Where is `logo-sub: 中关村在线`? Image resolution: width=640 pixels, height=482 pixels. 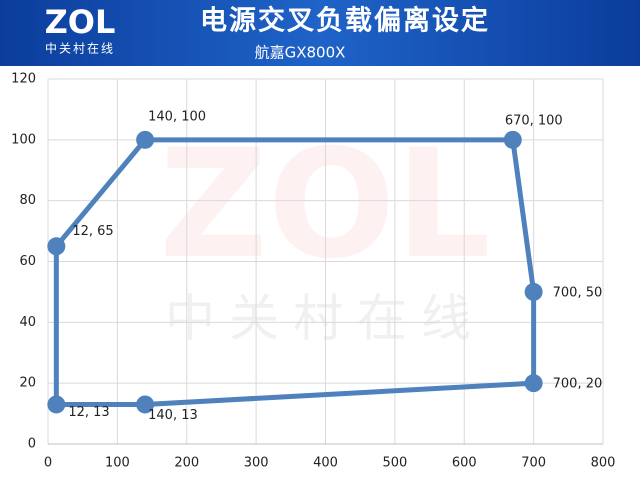
logo-sub: 中关村在线 is located at coordinates (80, 48).